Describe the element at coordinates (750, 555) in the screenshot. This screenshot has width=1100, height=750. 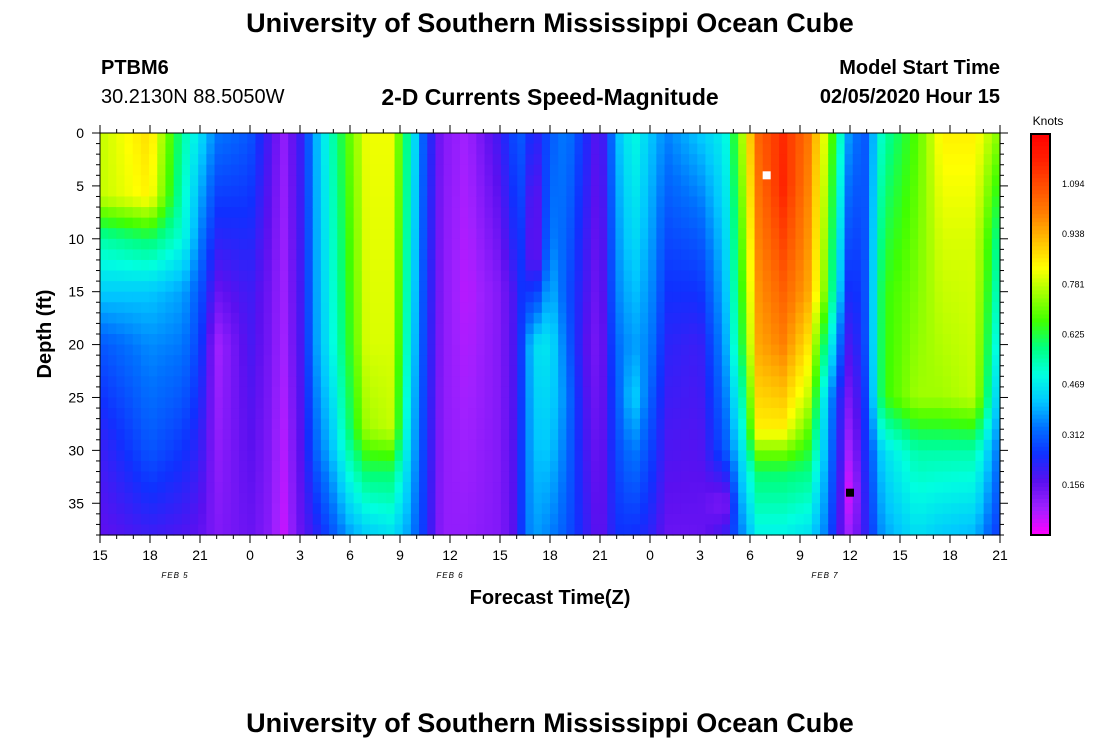
I see `x-tick-label: 6` at that location.